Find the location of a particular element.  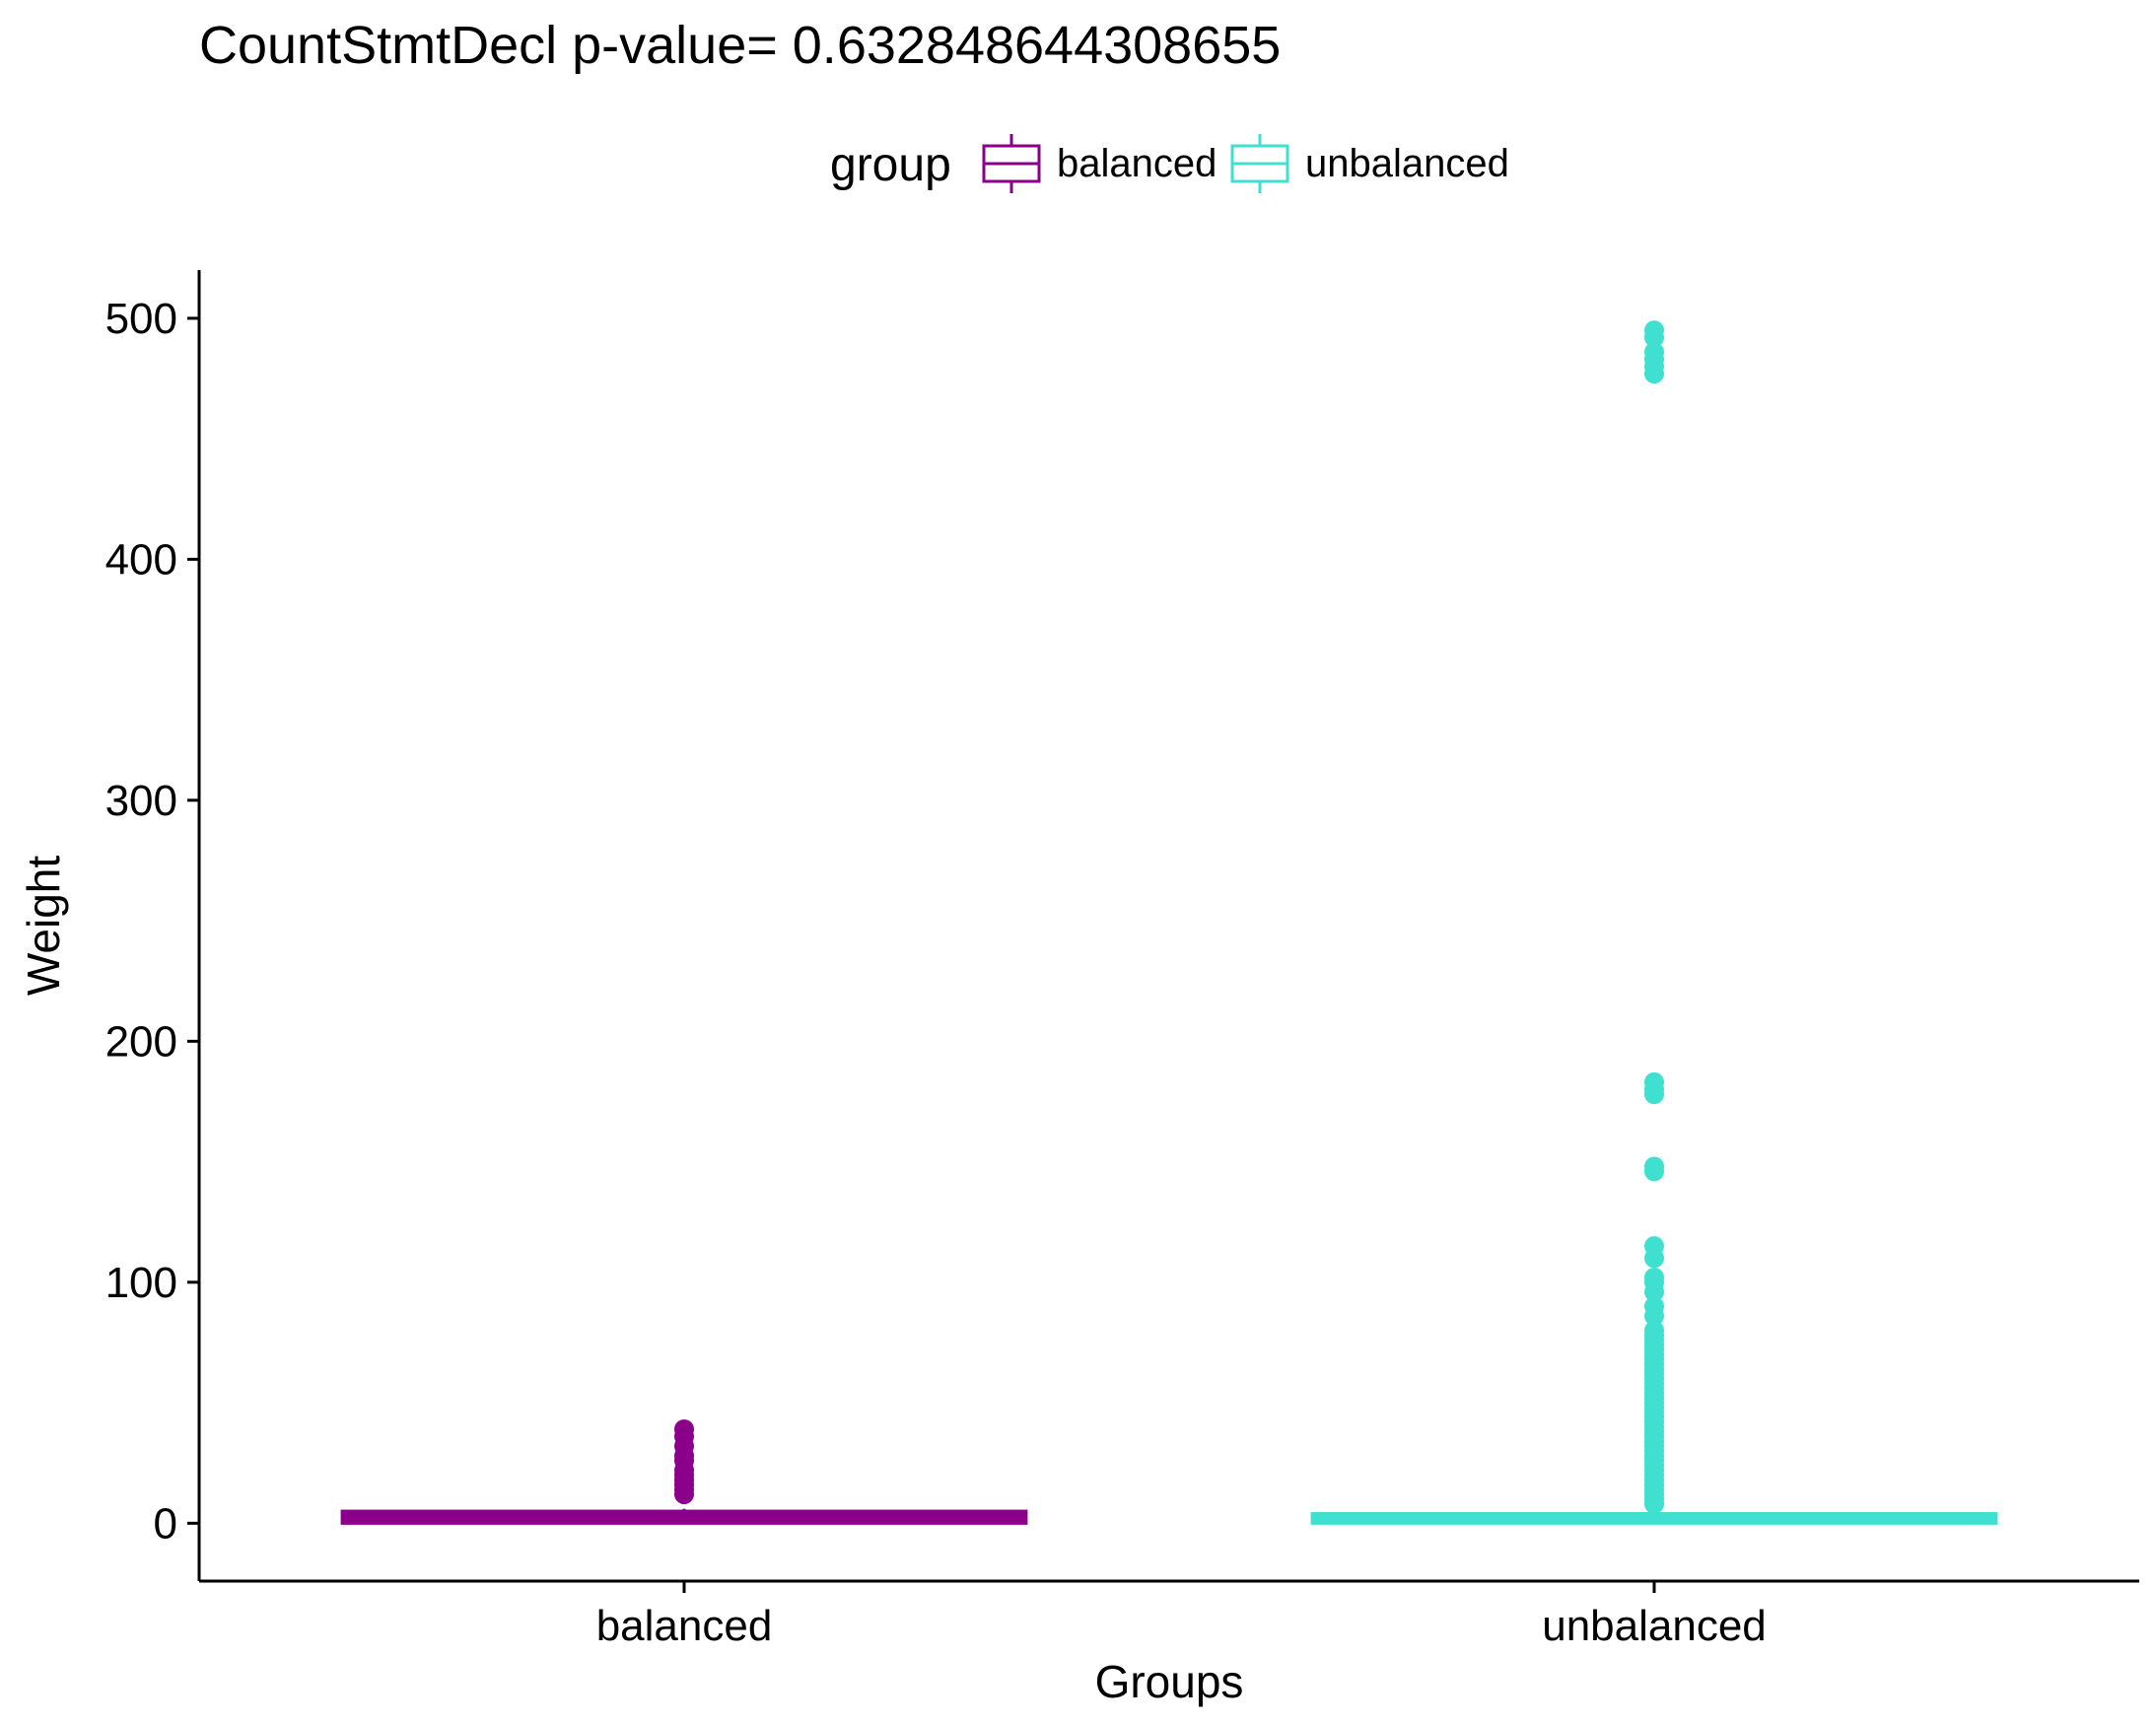

y-tick-label: 200 is located at coordinates (141, 1041).